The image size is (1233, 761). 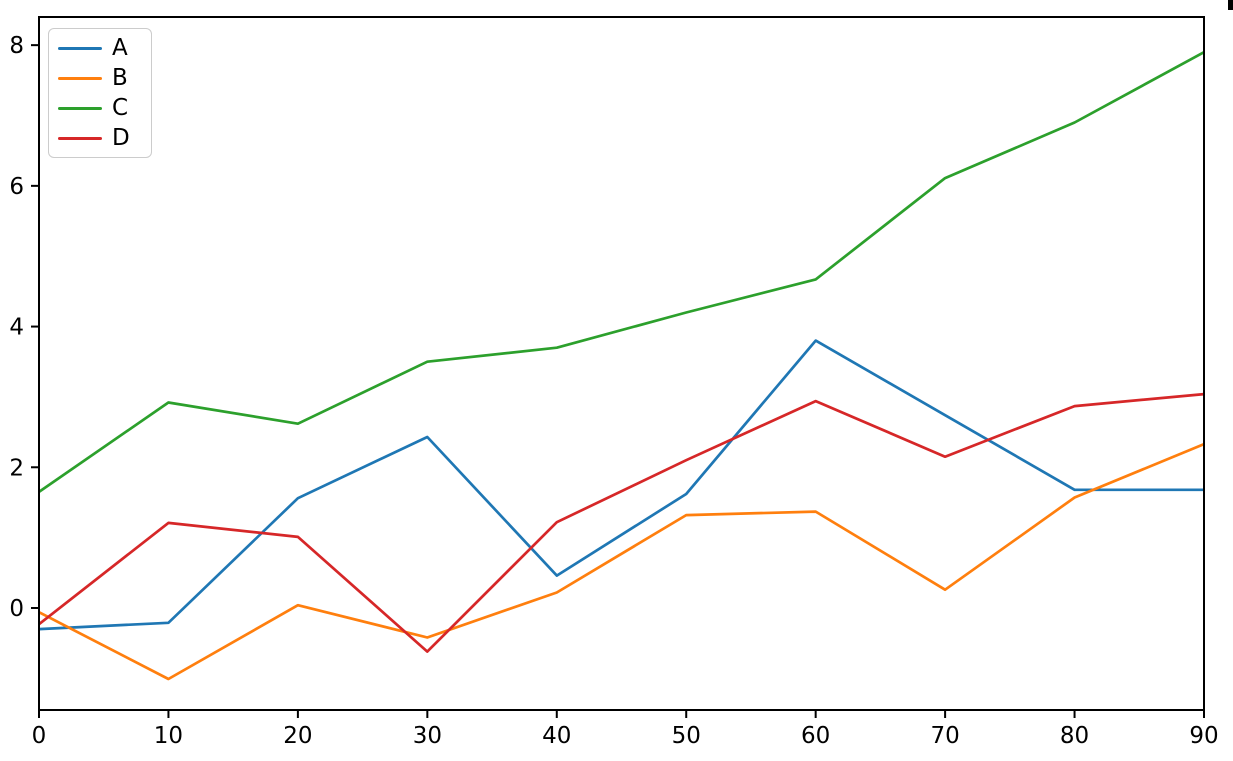 I want to click on legend-item-B: B, so click(x=104, y=78).